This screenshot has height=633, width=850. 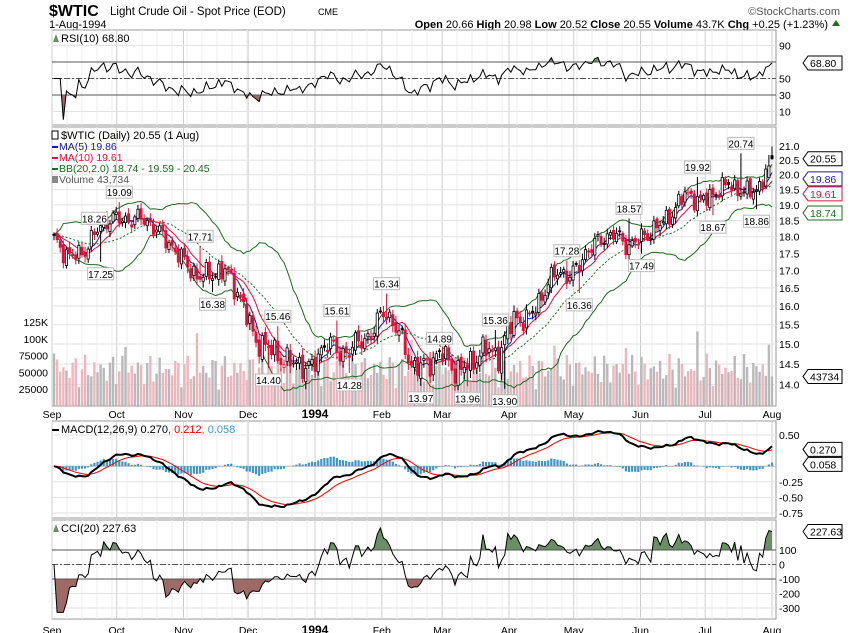 I want to click on volume-icon, so click(x=55, y=179).